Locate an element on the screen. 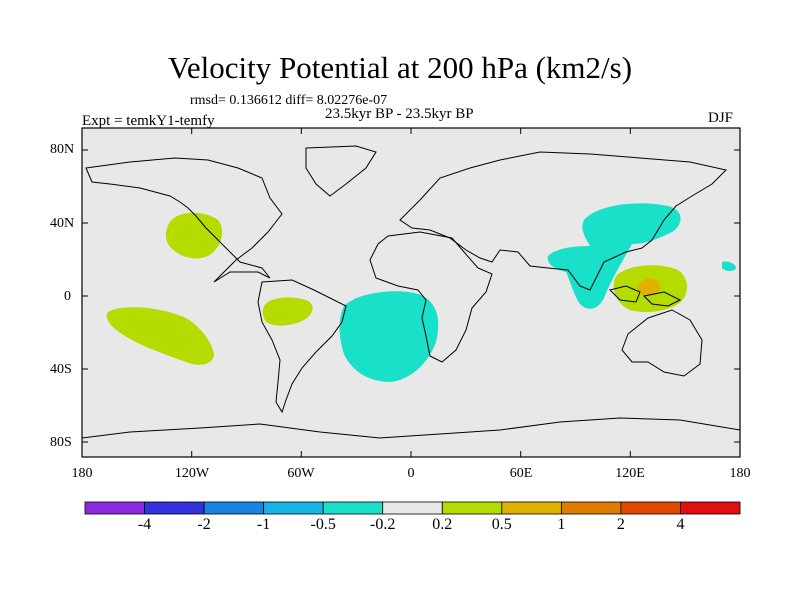 The image size is (800, 600). period-label: 23.5kyr BP - 23.5kyr BP is located at coordinates (399, 114).